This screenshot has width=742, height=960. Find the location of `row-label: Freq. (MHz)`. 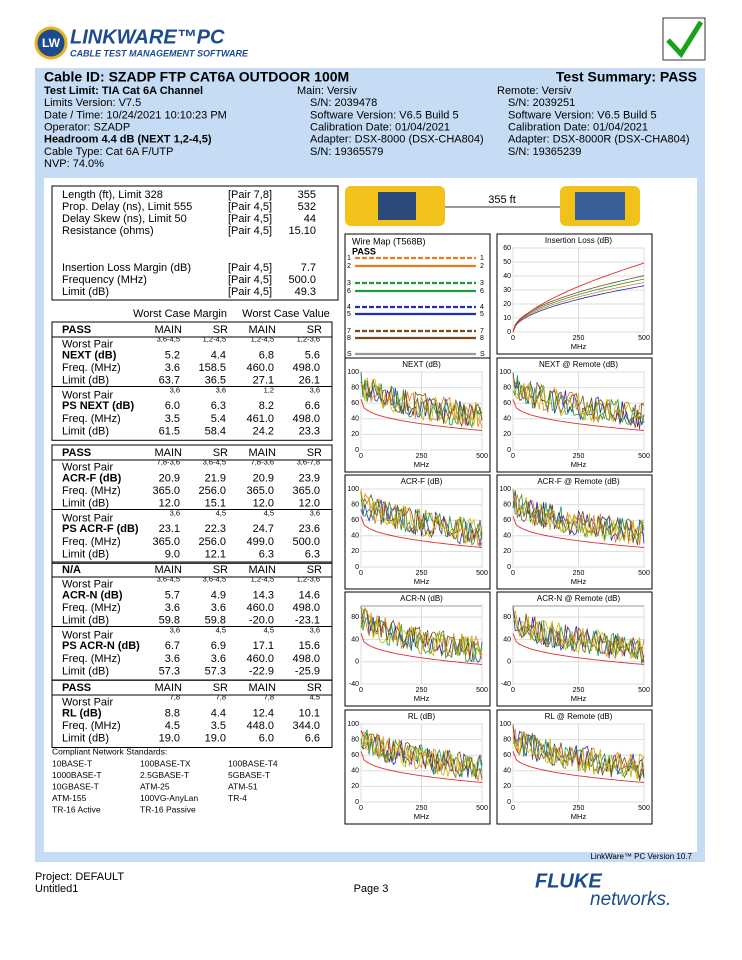

row-label: Freq. (MHz) is located at coordinates (91, 368).